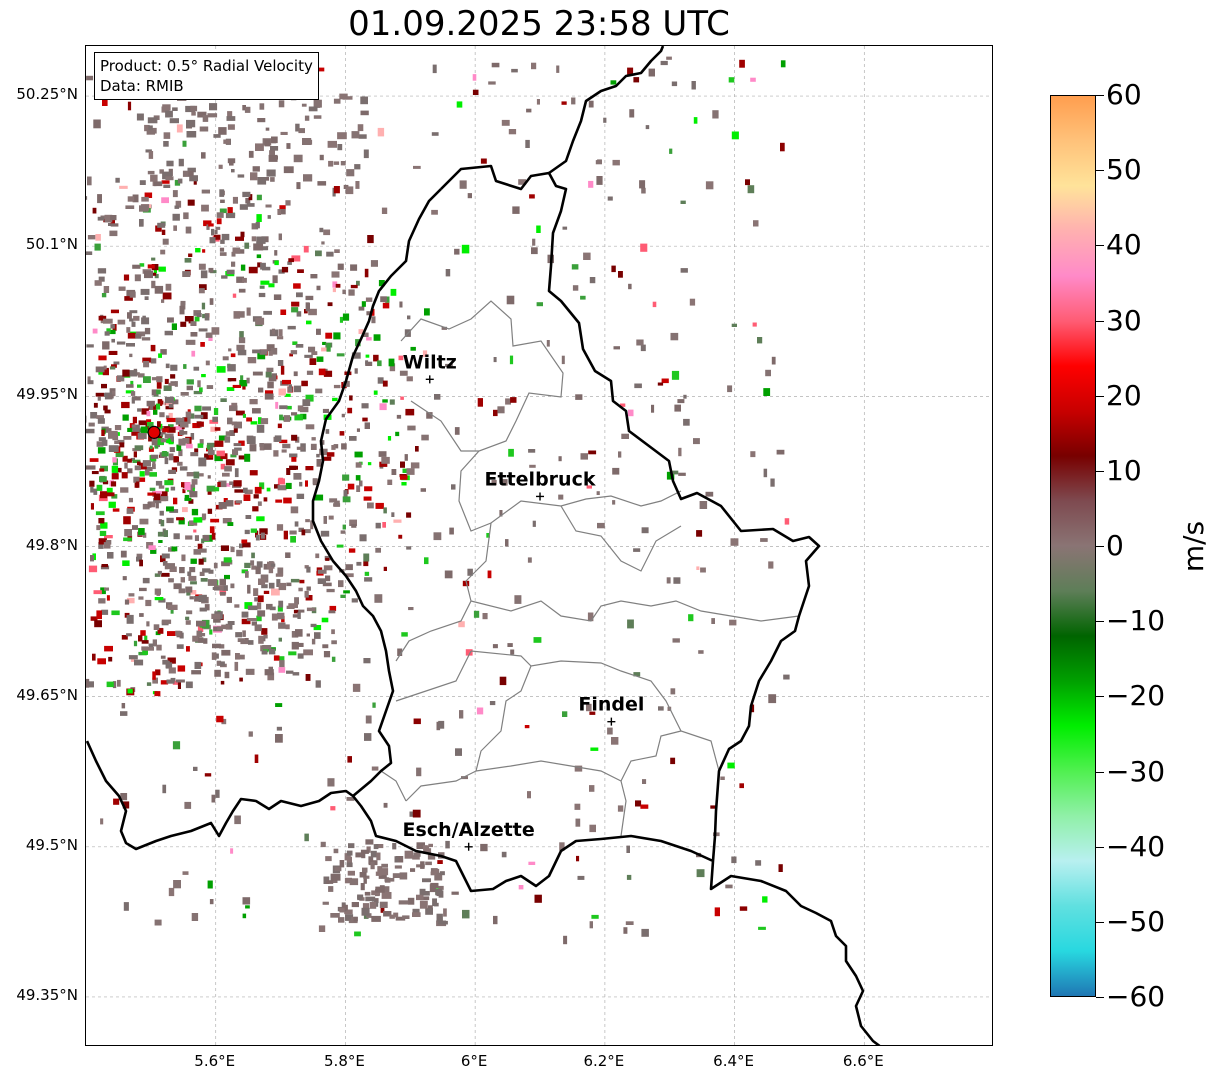  What do you see at coordinates (154, 432) in the screenshot?
I see `radar-site-marker` at bounding box center [154, 432].